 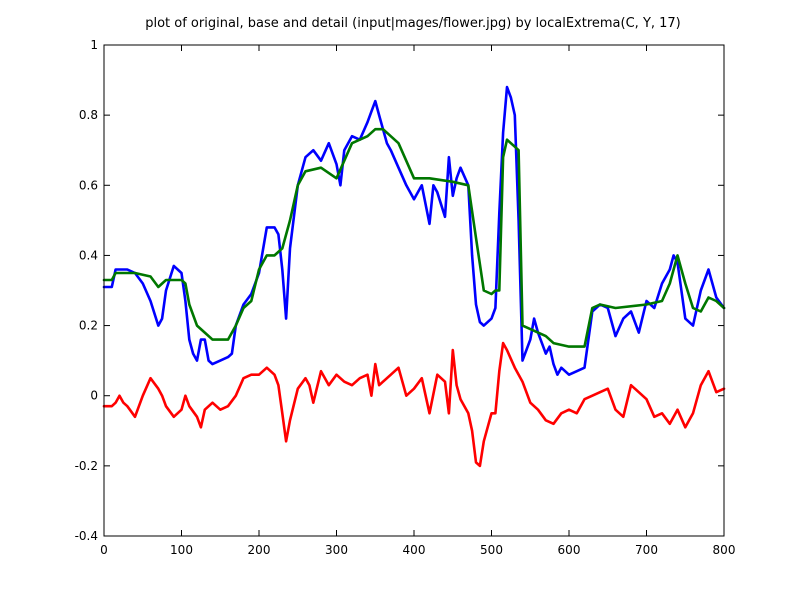 What do you see at coordinates (646, 550) in the screenshot?
I see `x-tick-label-7: 700` at bounding box center [646, 550].